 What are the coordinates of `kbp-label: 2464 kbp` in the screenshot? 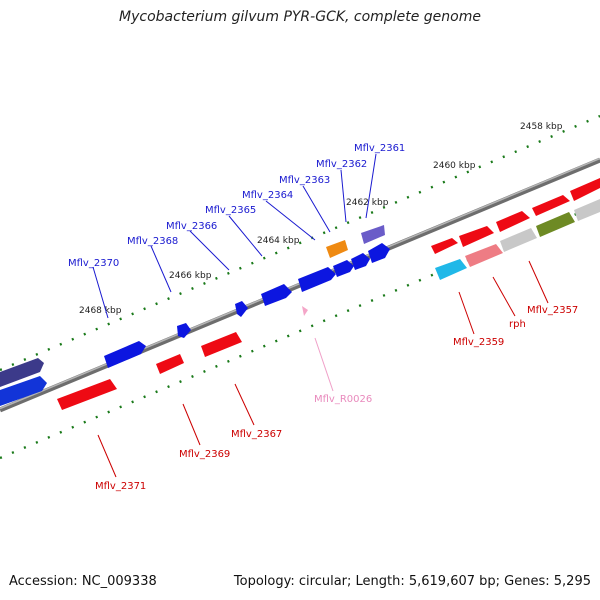 It's located at (278, 241).